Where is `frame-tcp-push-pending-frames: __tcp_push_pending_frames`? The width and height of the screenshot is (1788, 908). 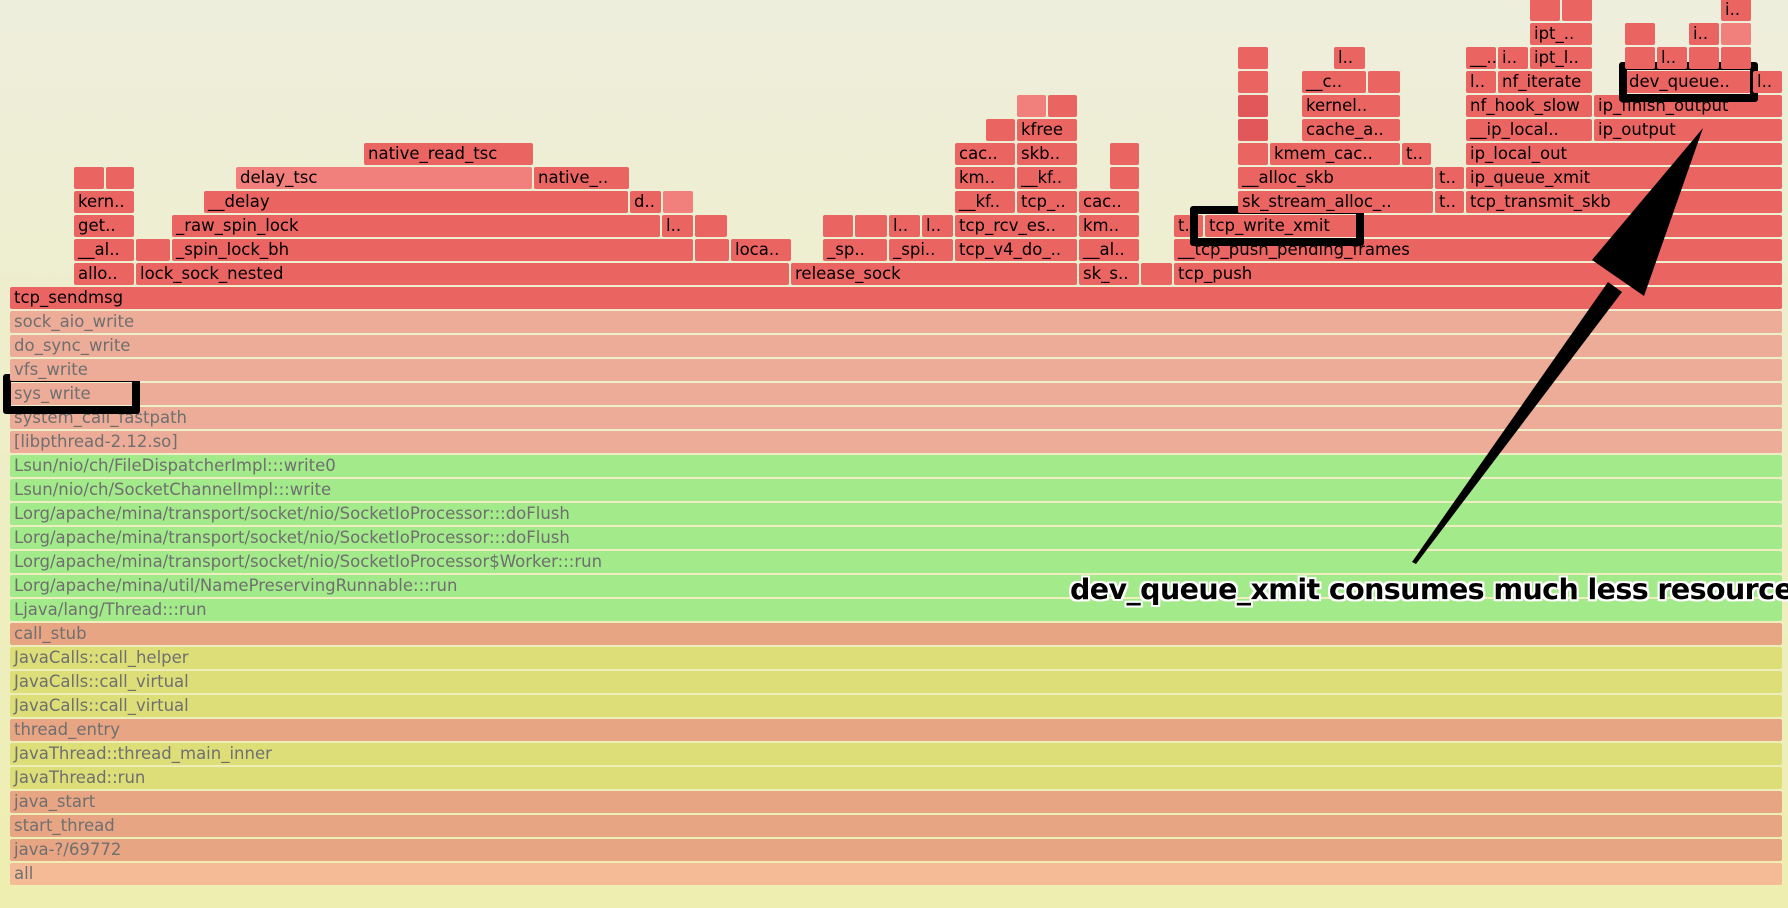 frame-tcp-push-pending-frames: __tcp_push_pending_frames is located at coordinates (1478, 250).